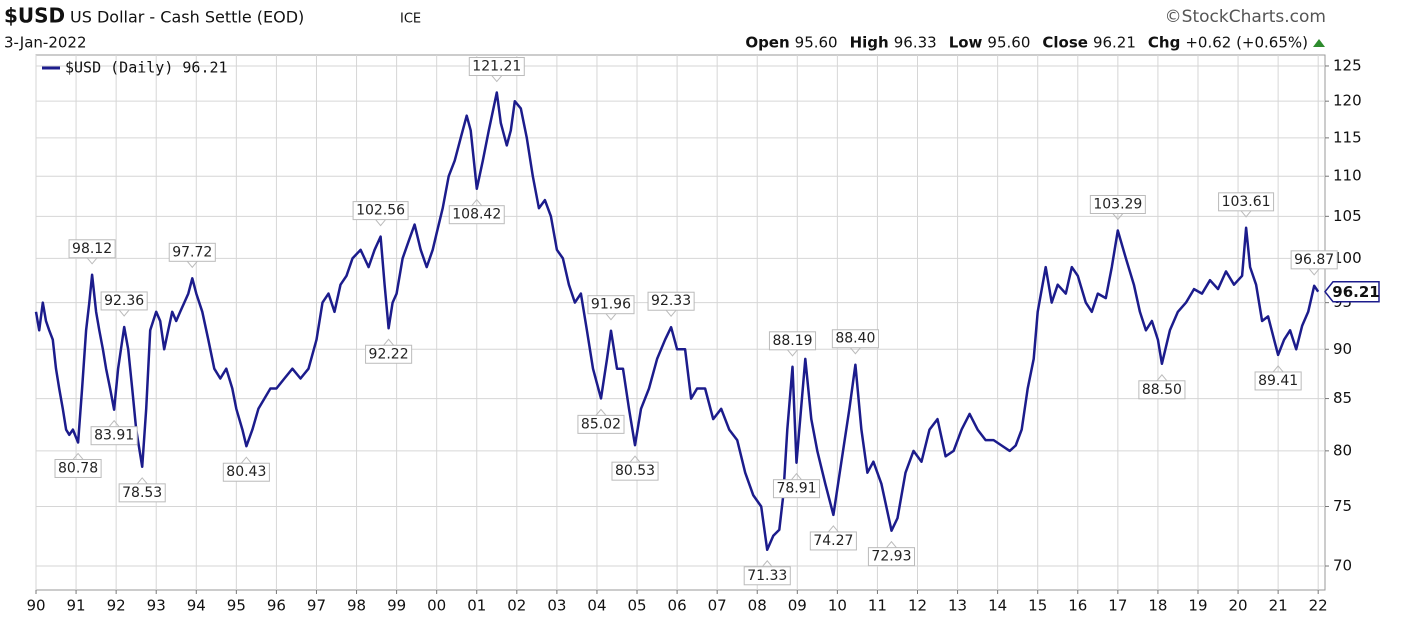 Image resolution: width=1408 pixels, height=630 pixels. I want to click on annotation-label: 80.43, so click(246, 472).